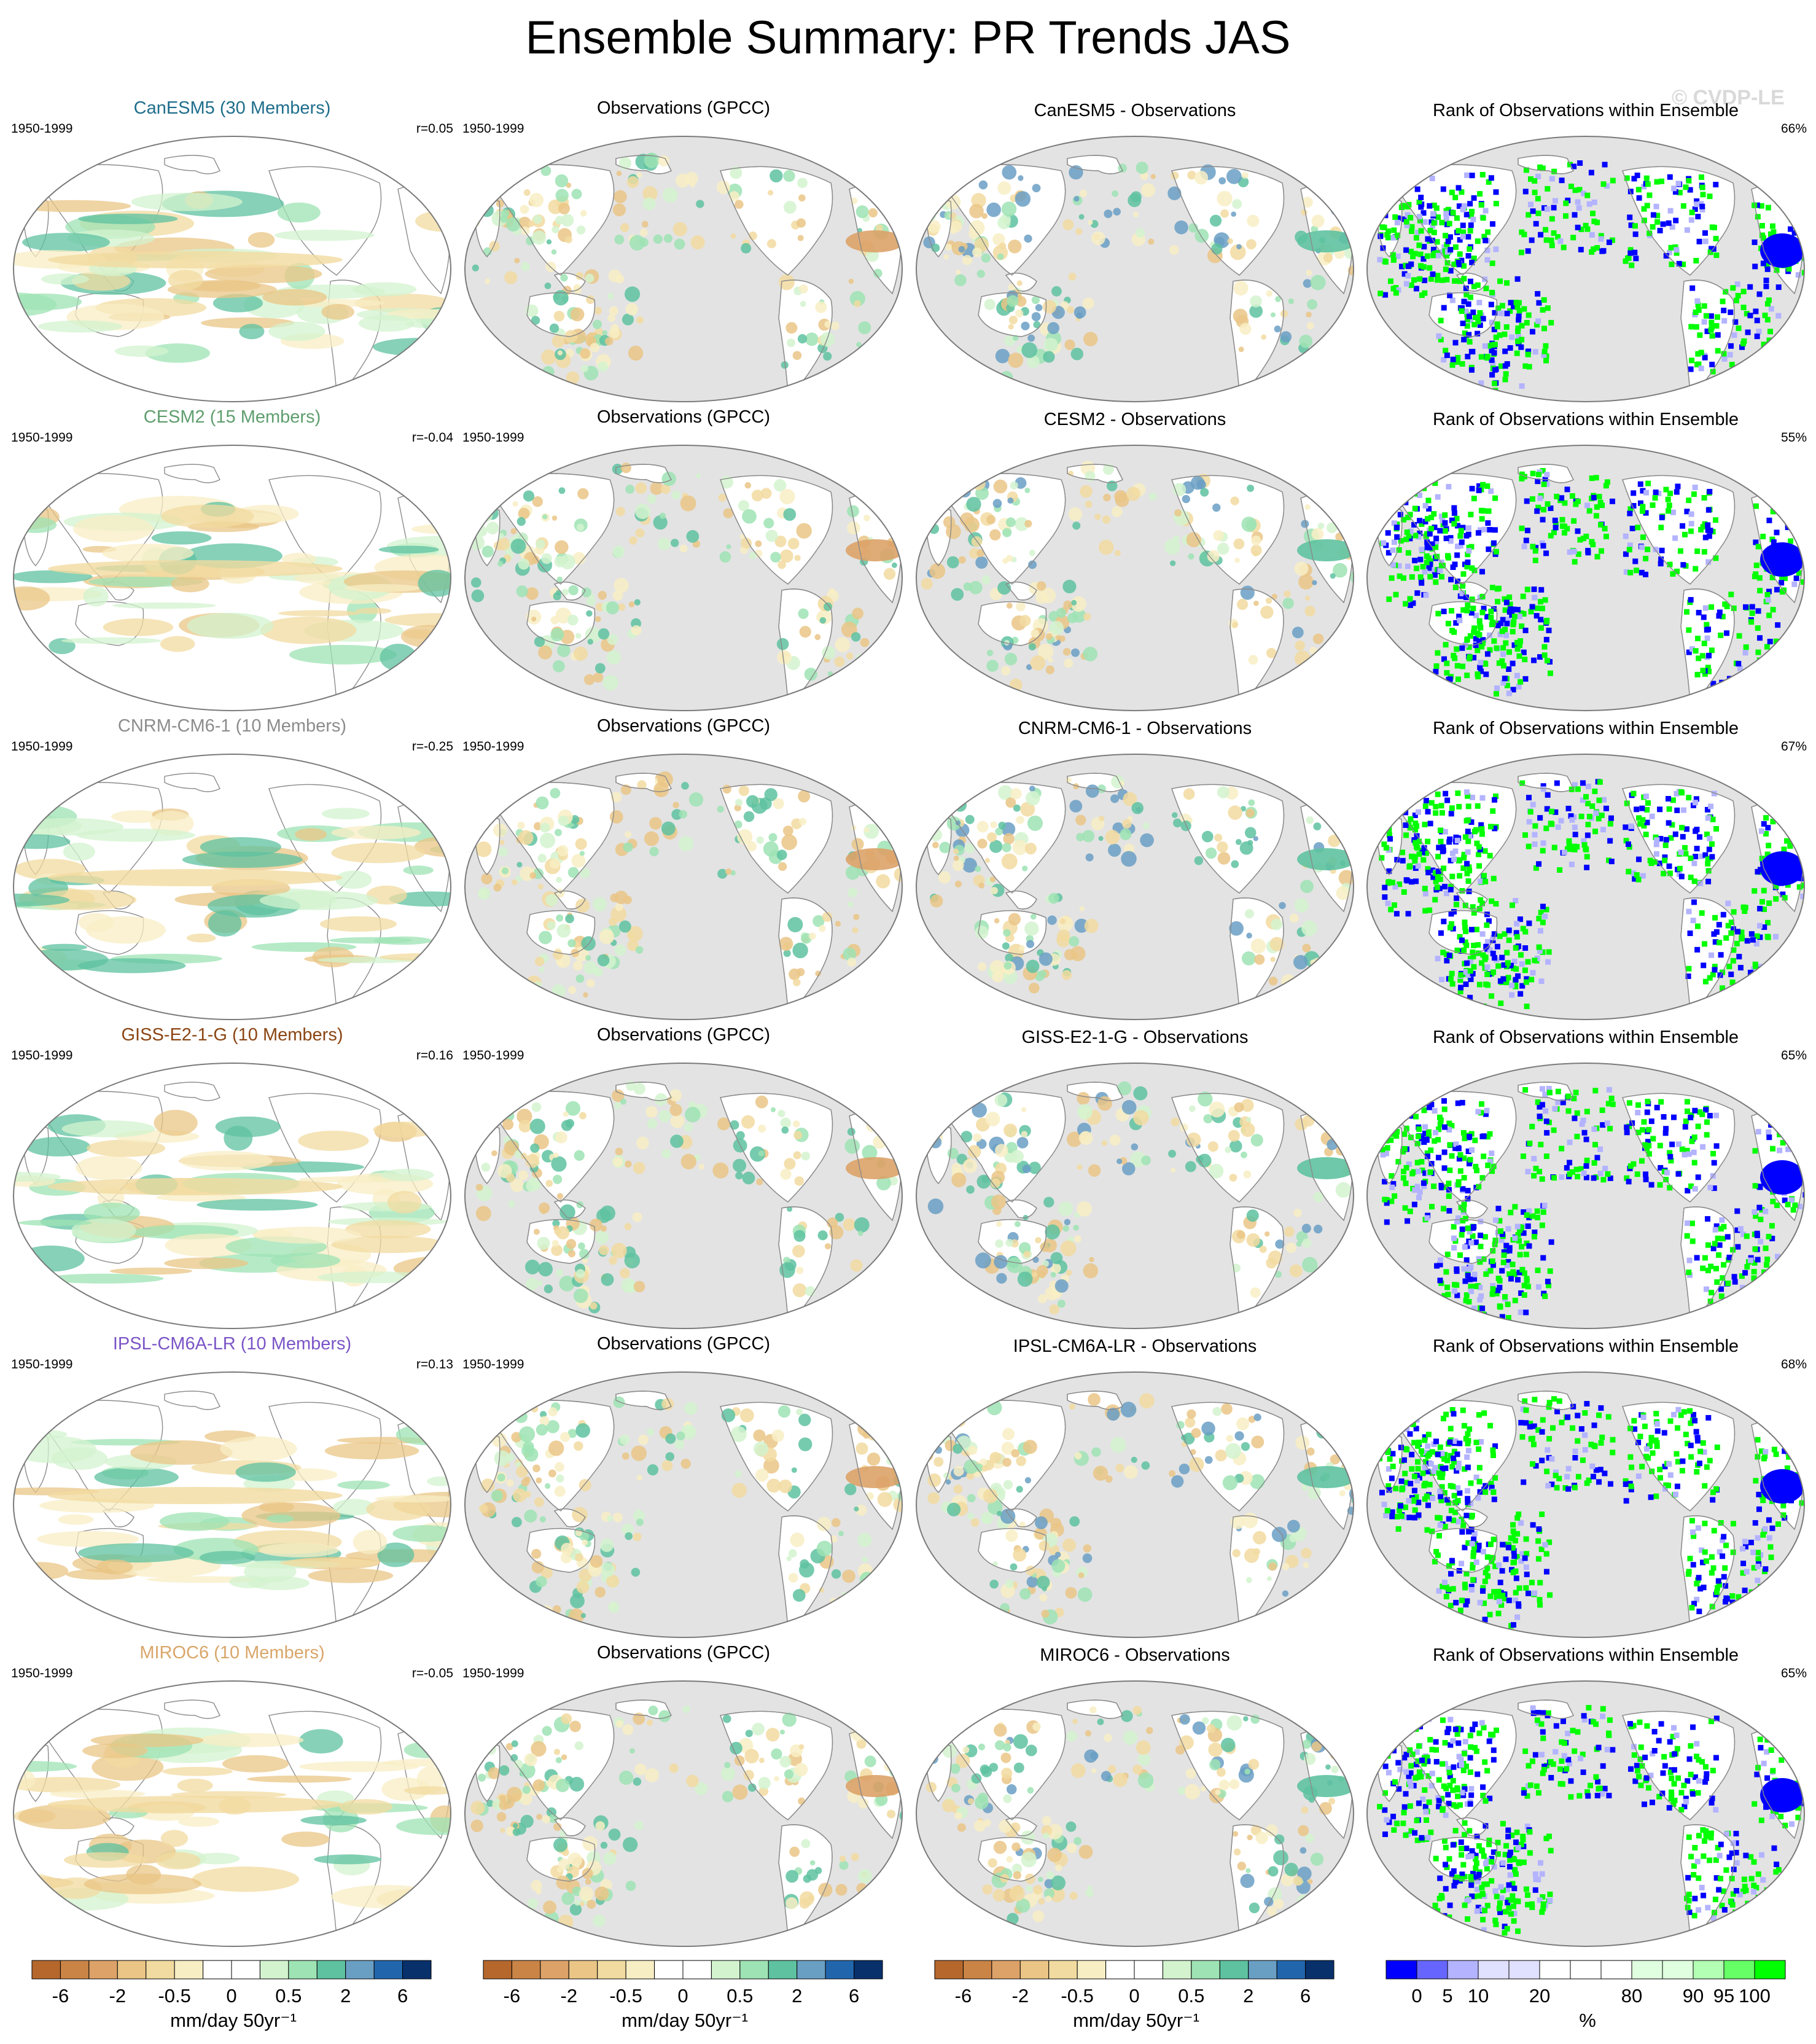  I want to click on panel-title: IPSL-CM6A-LR (10 Members), so click(232, 1344).